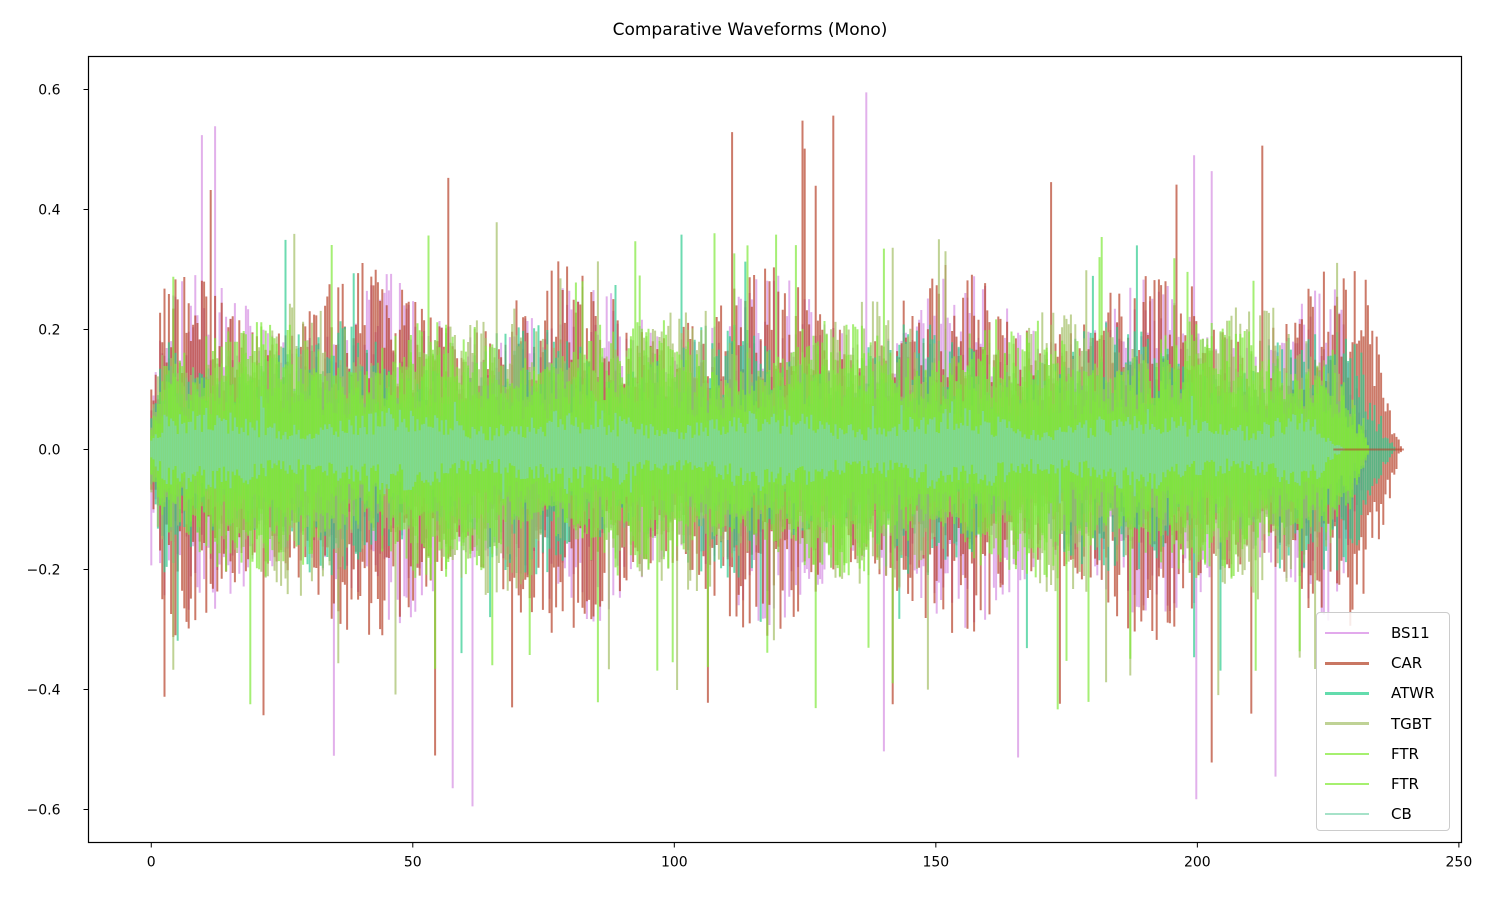  What do you see at coordinates (1407, 663) in the screenshot?
I see `legend-label: CAR` at bounding box center [1407, 663].